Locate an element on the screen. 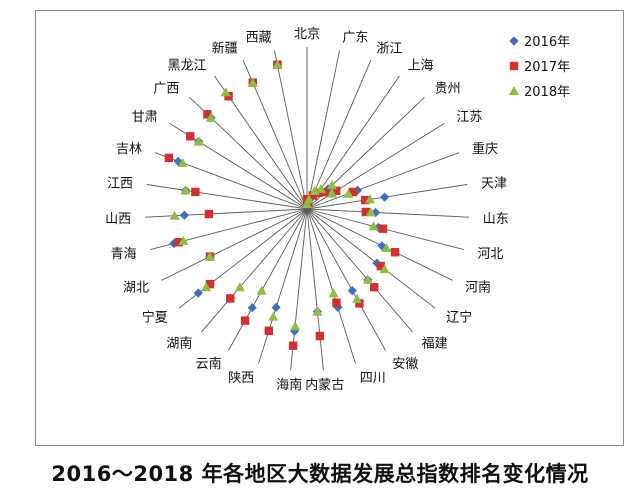  category-label: 安徽 is located at coordinates (405, 364).